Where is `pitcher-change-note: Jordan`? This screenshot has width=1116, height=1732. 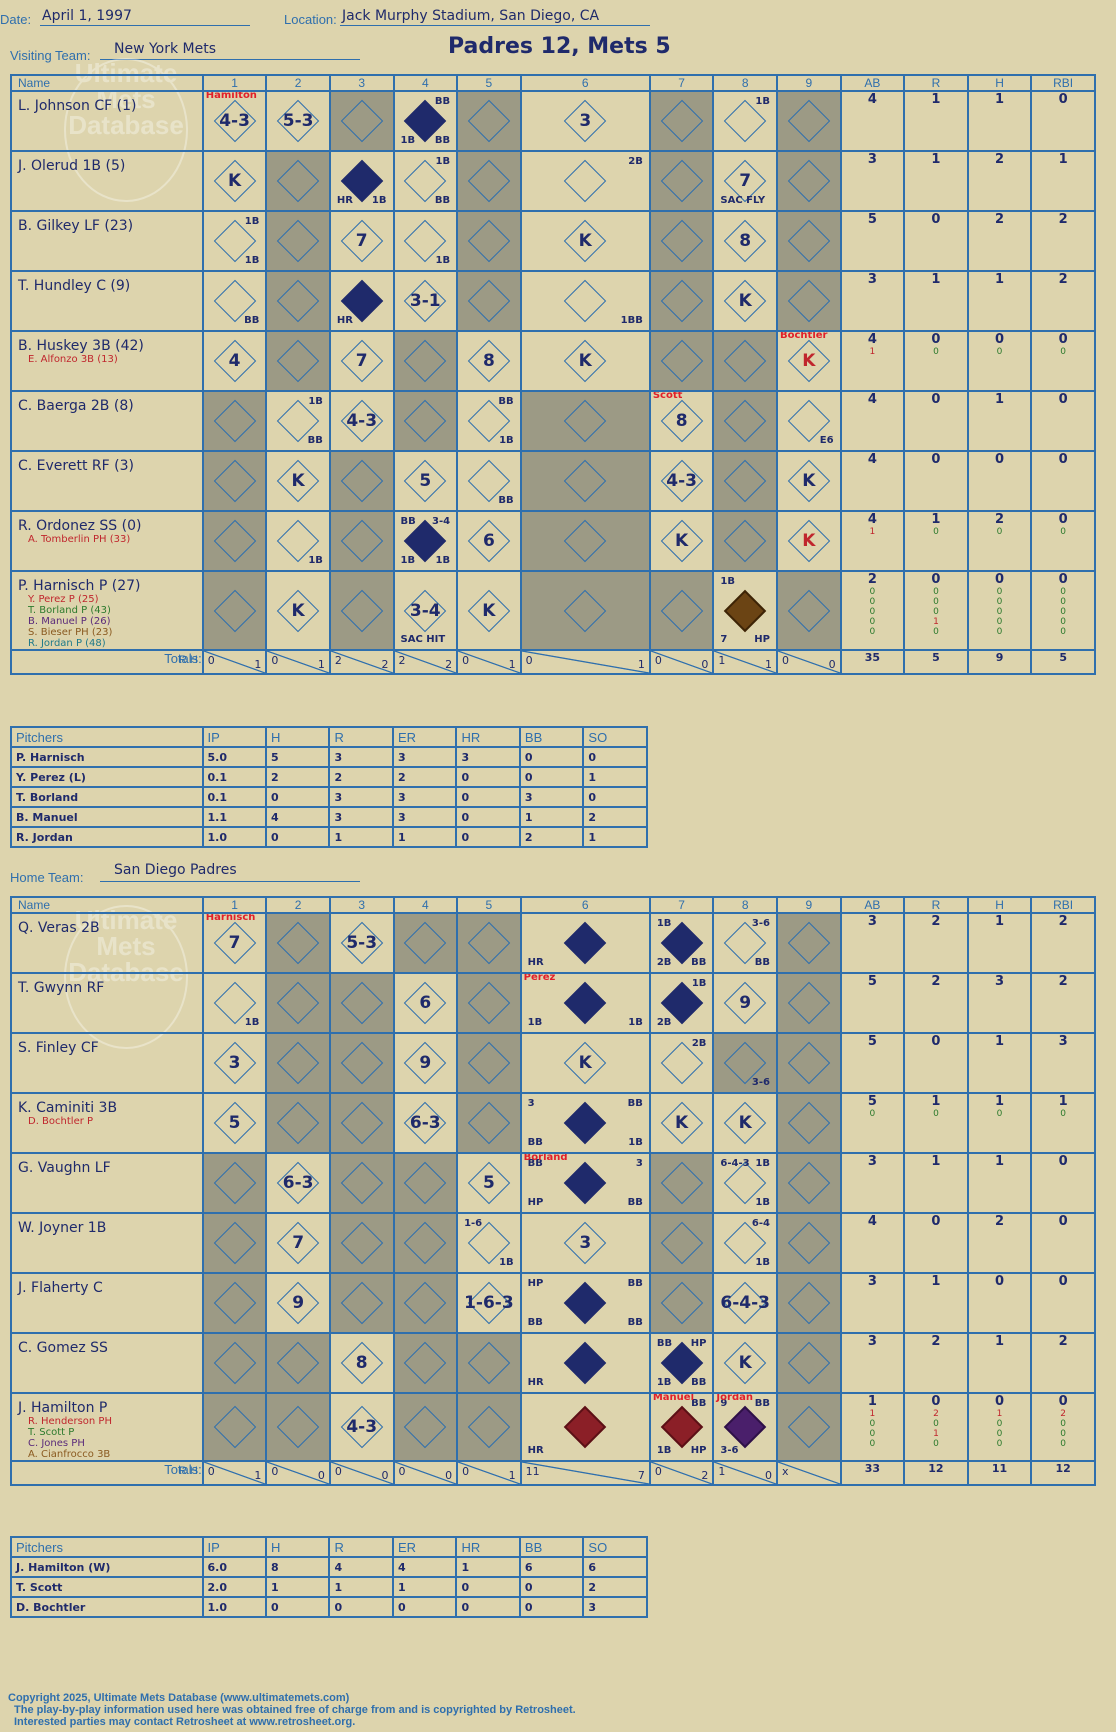
pitcher-change-note: Jordan is located at coordinates (734, 1398).